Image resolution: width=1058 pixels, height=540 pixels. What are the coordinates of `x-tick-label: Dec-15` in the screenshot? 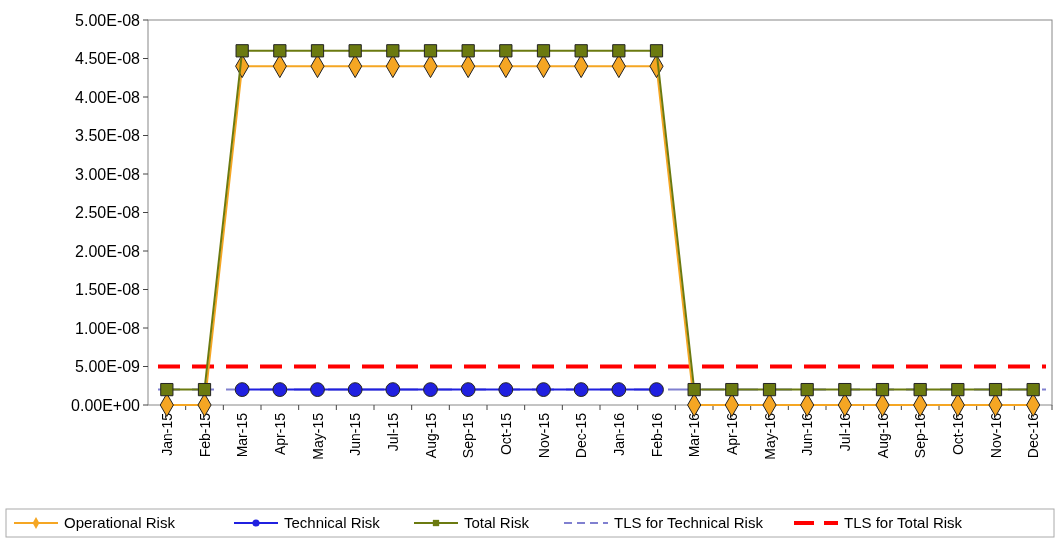 It's located at (581, 435).